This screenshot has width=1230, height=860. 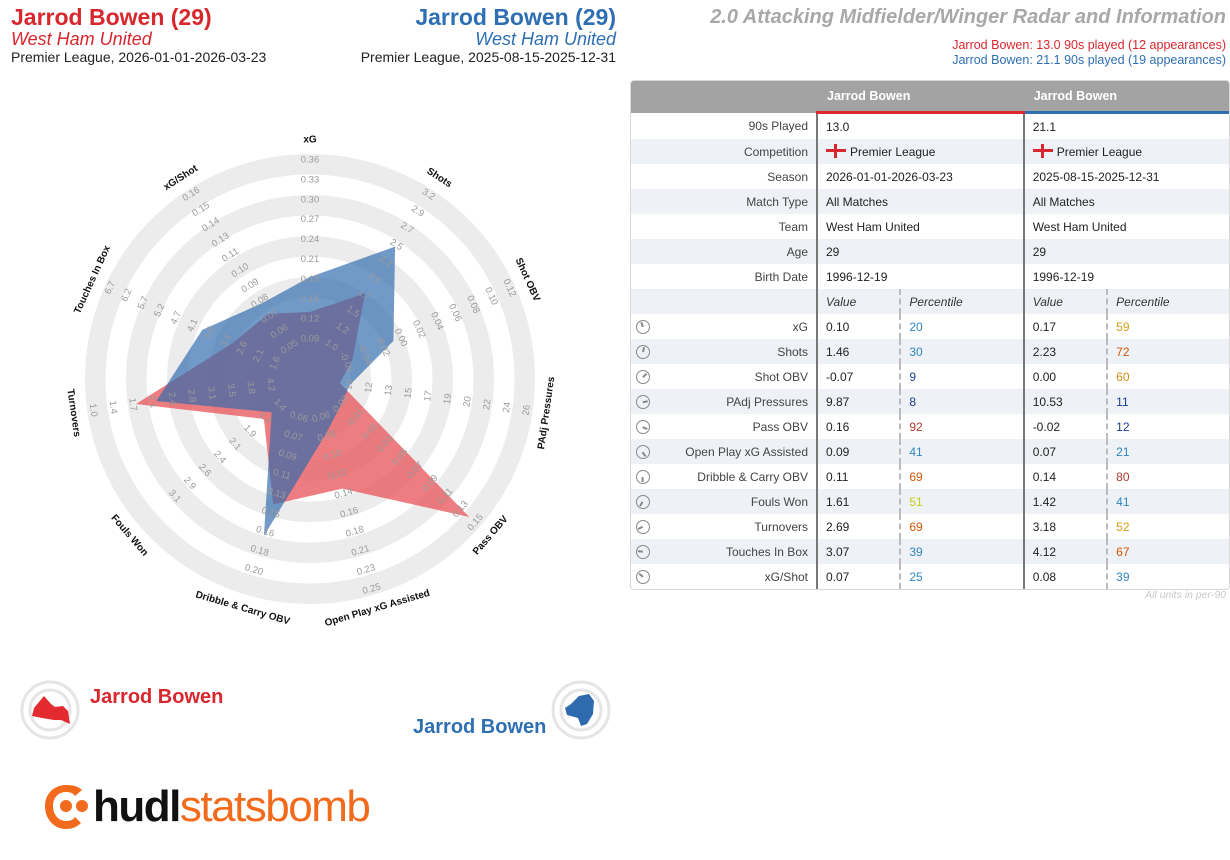 I want to click on stat-value: 3.18, so click(x=1065, y=526).